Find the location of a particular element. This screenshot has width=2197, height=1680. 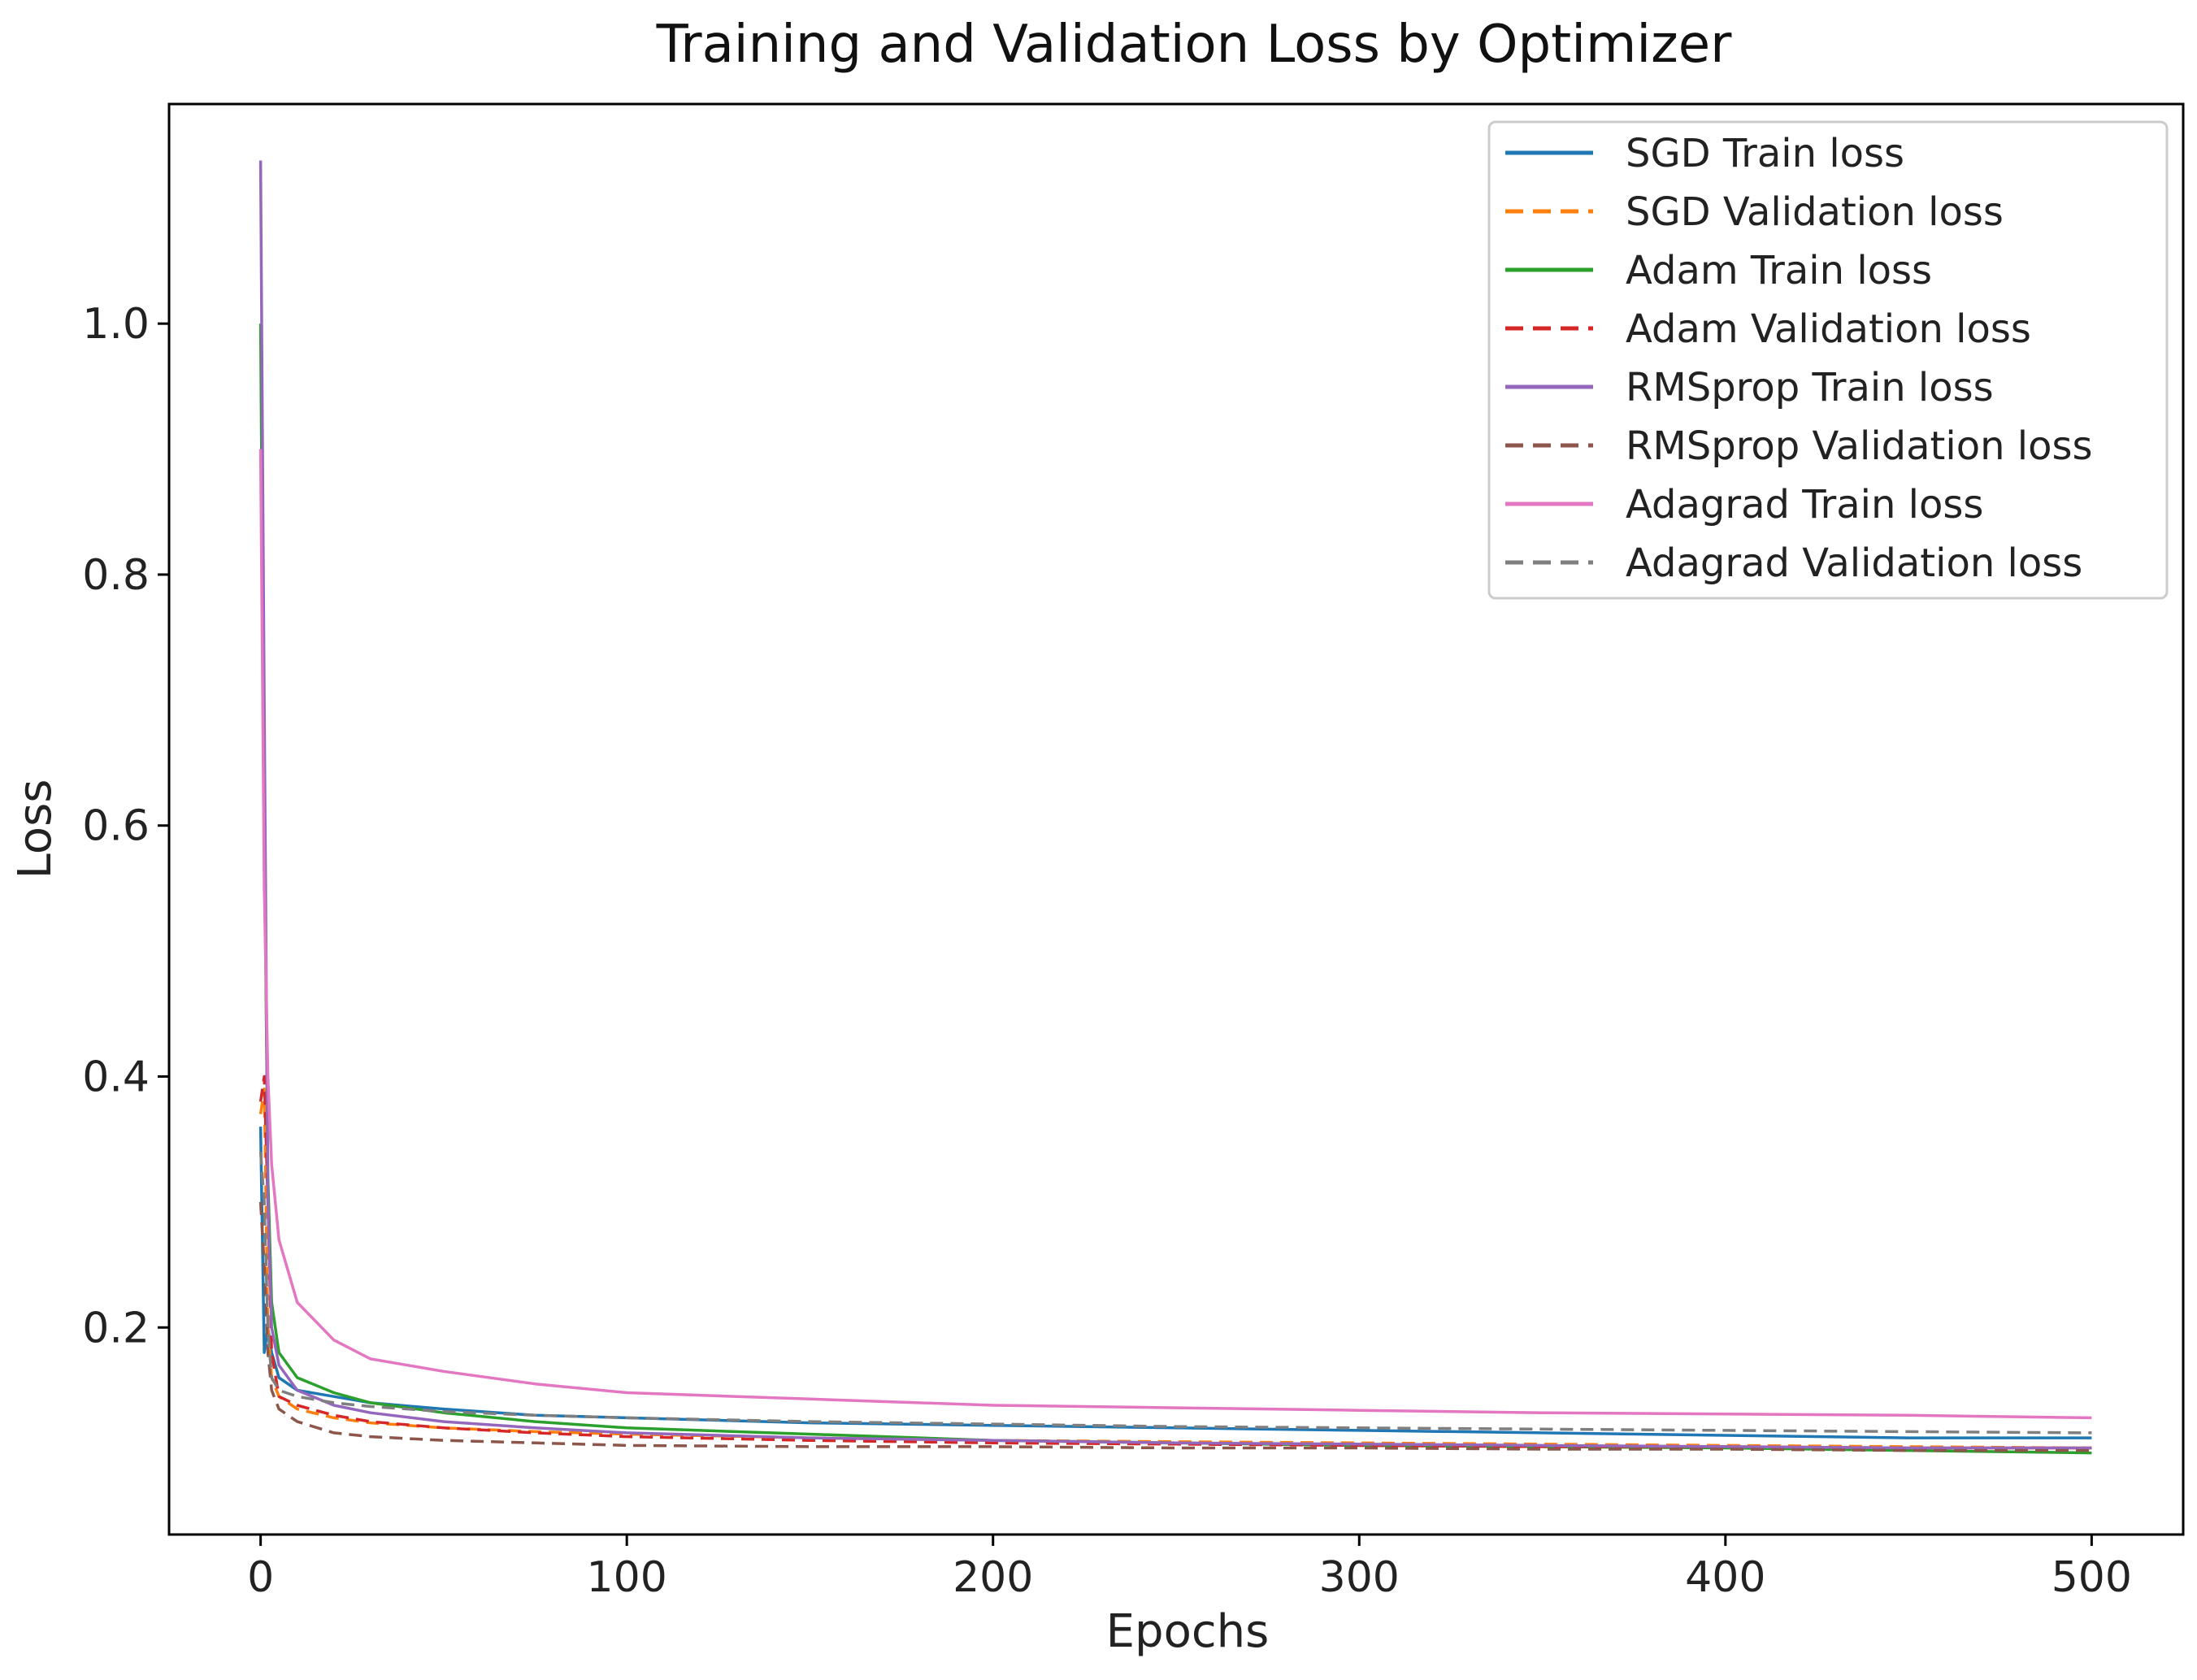

y-tick-label: 0.2 is located at coordinates (116, 1328).